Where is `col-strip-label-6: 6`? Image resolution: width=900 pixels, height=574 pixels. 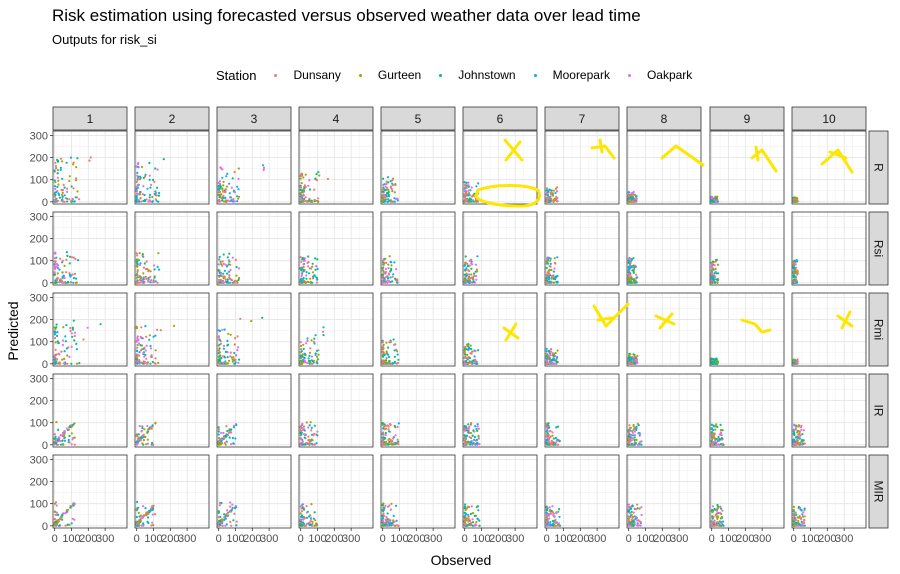
col-strip-label-6: 6 is located at coordinates (500, 119).